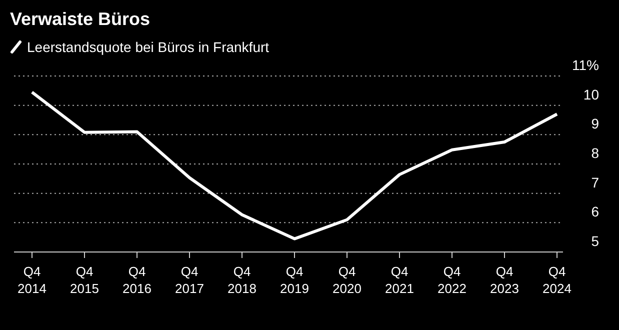 The height and width of the screenshot is (330, 619). I want to click on y-tick-label: 9, so click(595, 124).